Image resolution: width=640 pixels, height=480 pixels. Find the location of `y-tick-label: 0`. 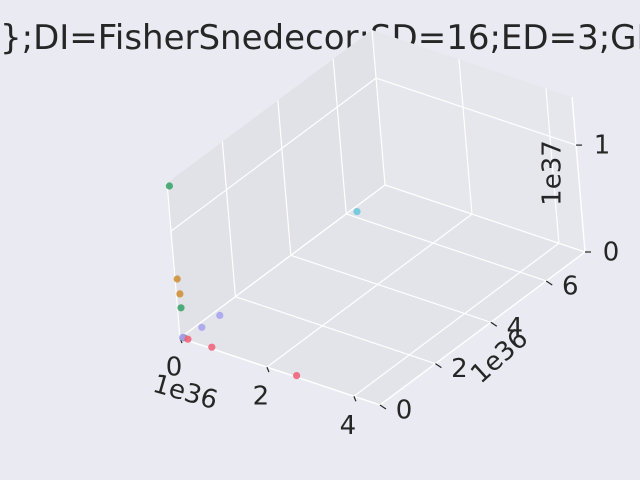

y-tick-label: 0 is located at coordinates (404, 411).